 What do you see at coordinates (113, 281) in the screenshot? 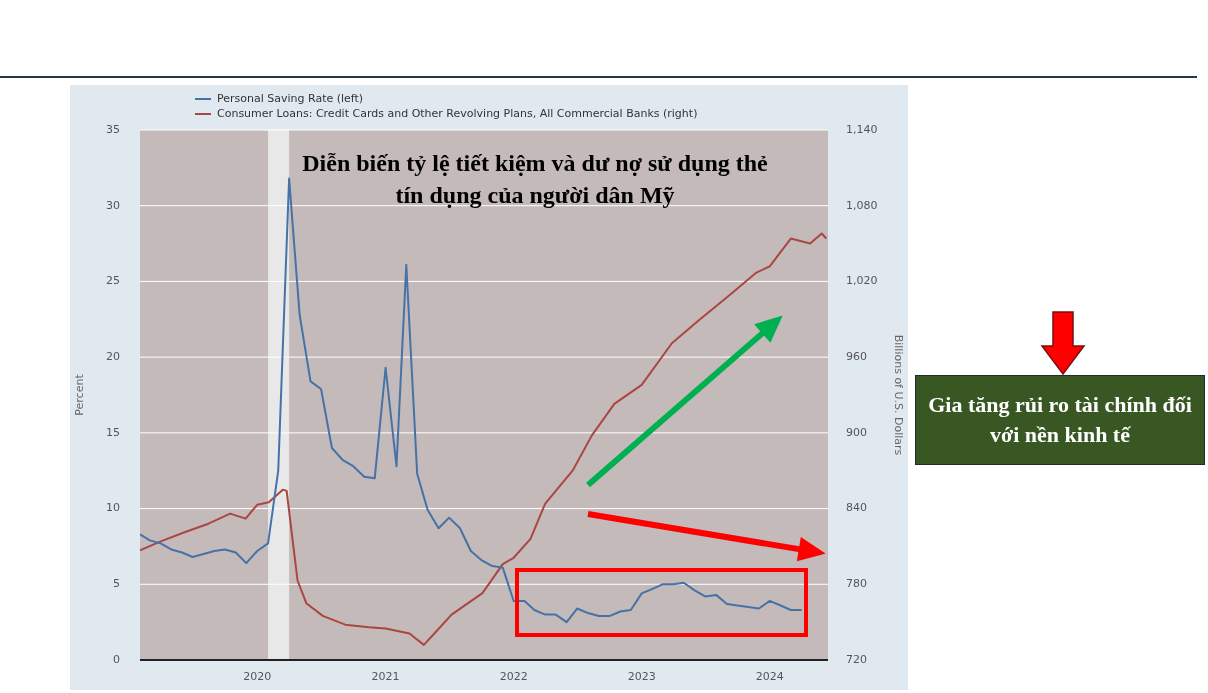
I see `y-tick-label: 25` at bounding box center [113, 281].